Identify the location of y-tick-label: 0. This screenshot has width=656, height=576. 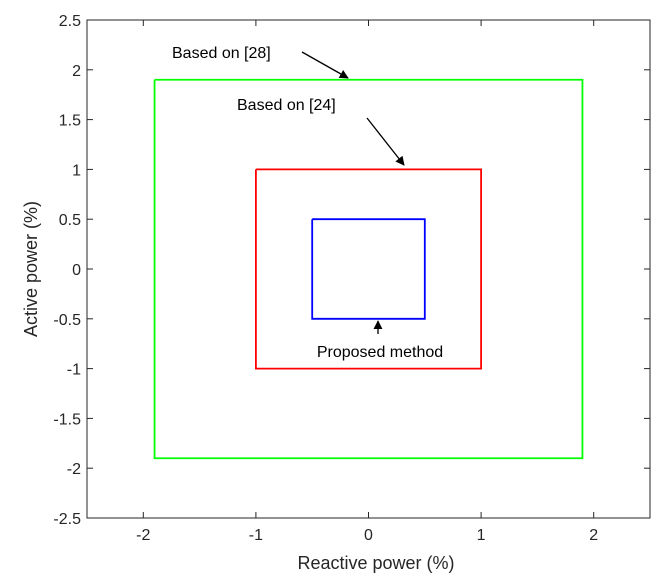
(76, 270).